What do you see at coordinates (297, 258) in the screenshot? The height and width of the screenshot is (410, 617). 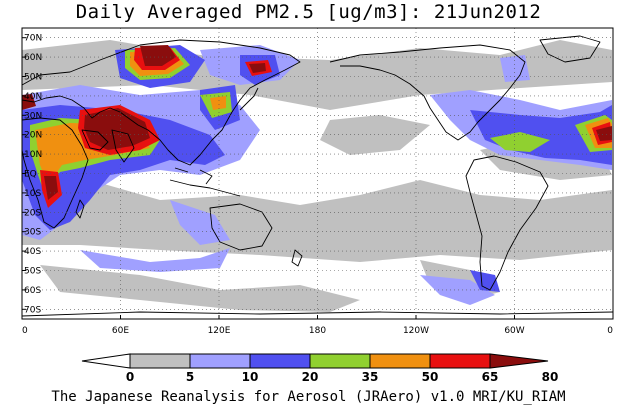 I see `coastline-new-zealand` at bounding box center [297, 258].